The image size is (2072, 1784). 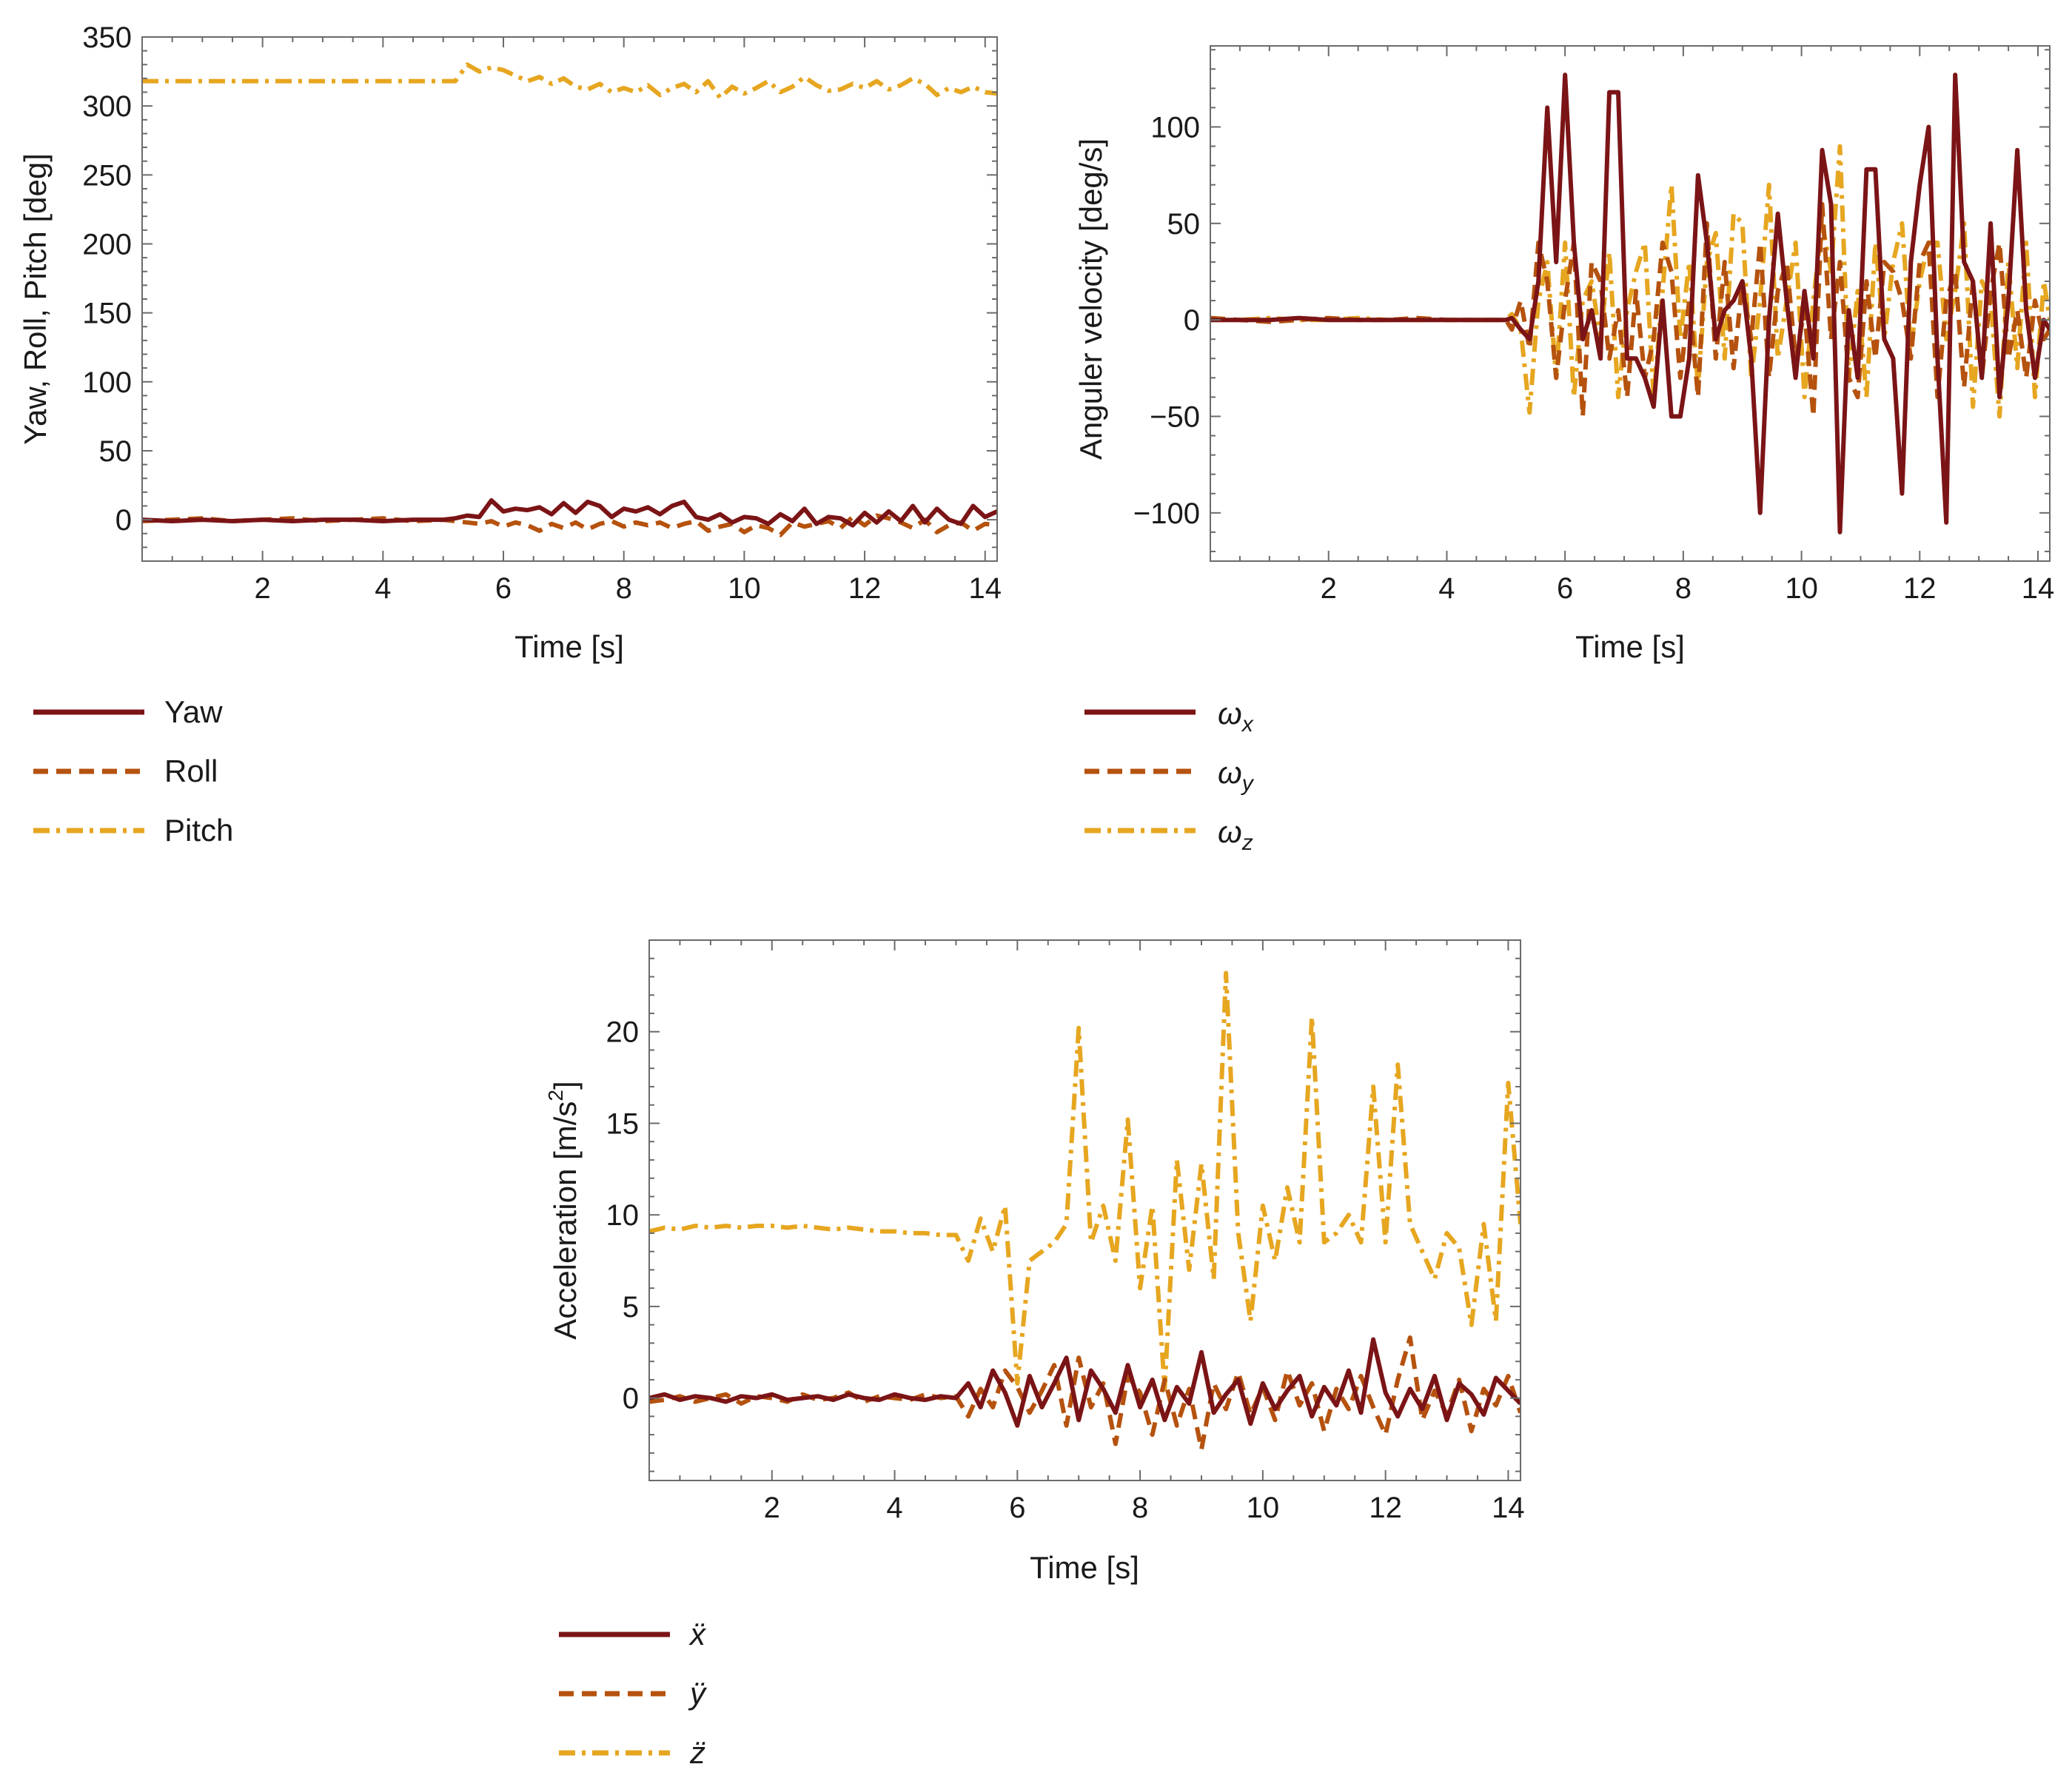 I want to click on attitude-x-tick-label: 14, so click(x=985, y=588).